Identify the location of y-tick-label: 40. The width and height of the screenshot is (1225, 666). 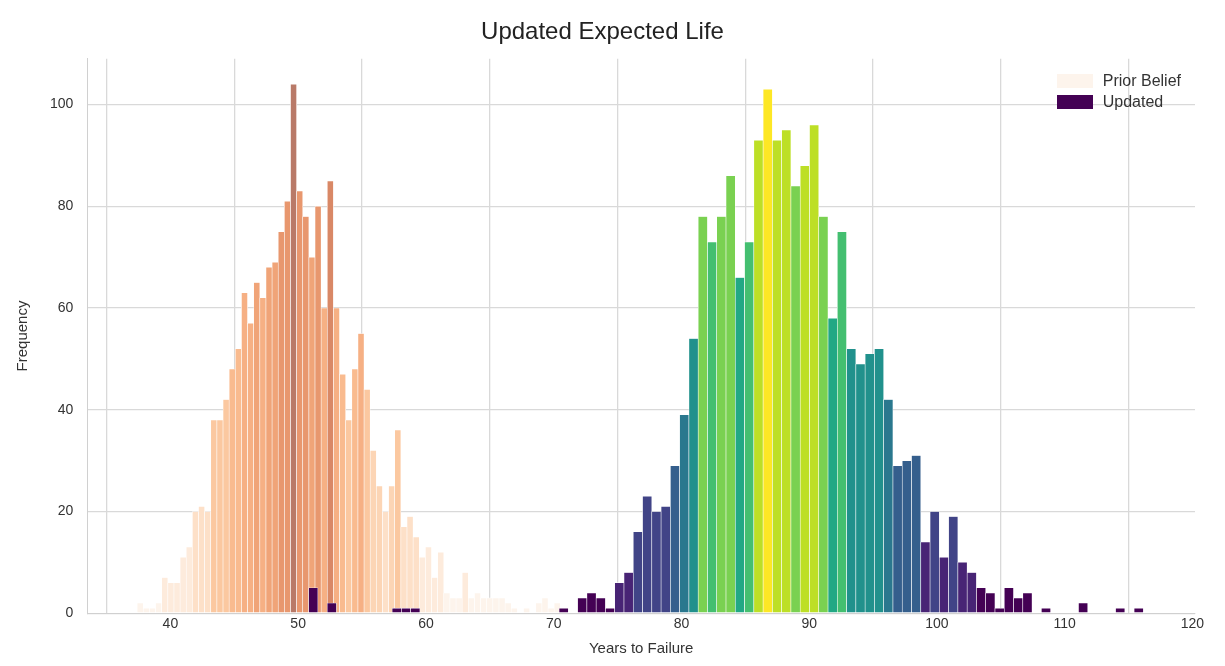
(65, 408).